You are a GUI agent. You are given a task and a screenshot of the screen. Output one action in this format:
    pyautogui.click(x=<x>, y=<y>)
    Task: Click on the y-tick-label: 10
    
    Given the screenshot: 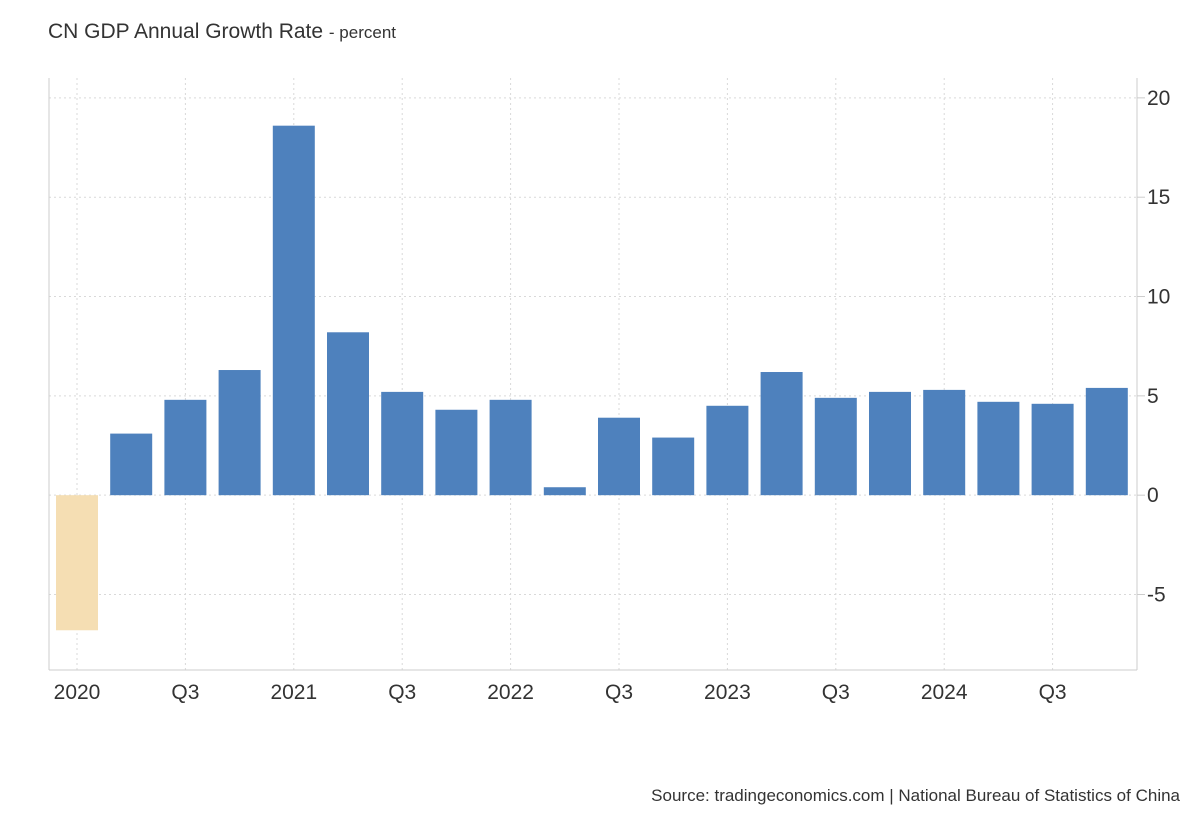 What is the action you would take?
    pyautogui.click(x=1158, y=297)
    